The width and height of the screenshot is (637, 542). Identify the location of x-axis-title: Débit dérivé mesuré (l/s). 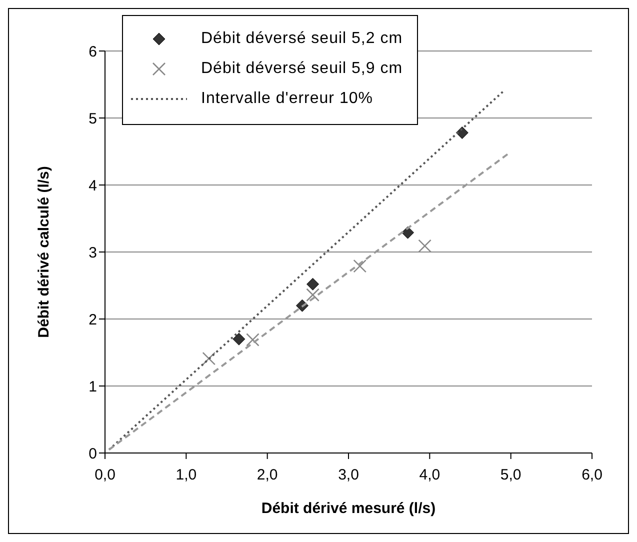
(348, 508).